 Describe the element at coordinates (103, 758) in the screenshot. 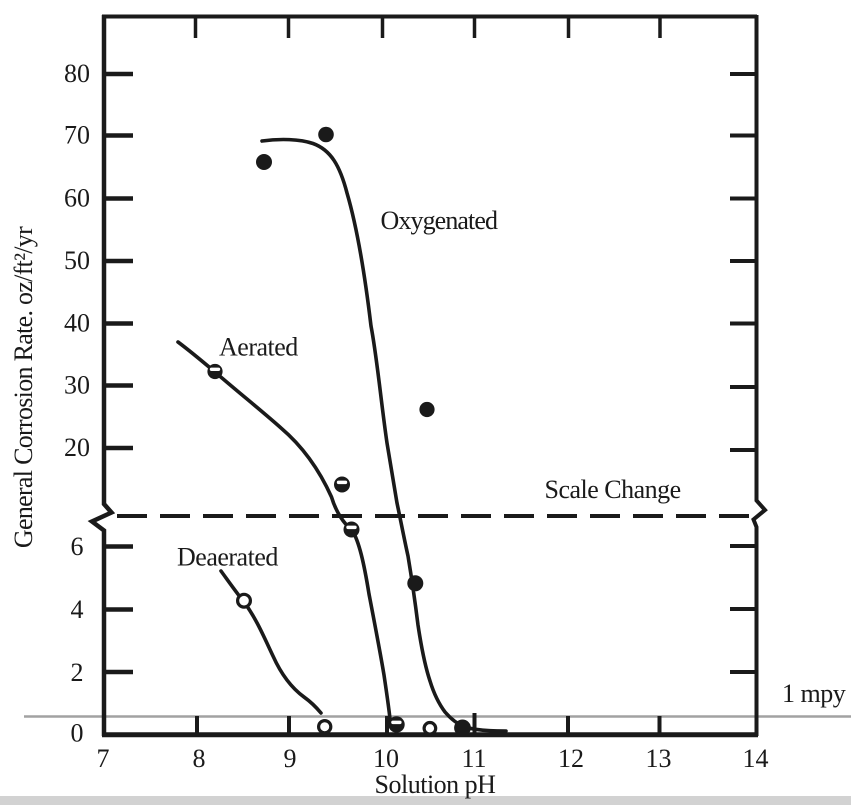

I see `svg-text: 7` at that location.